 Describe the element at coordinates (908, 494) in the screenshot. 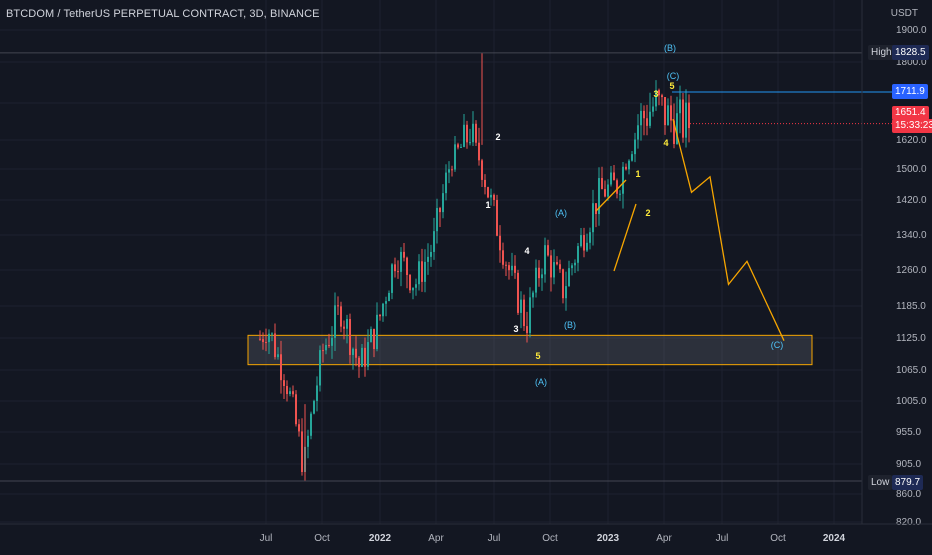

I see `y-tick-label: 860.0` at that location.